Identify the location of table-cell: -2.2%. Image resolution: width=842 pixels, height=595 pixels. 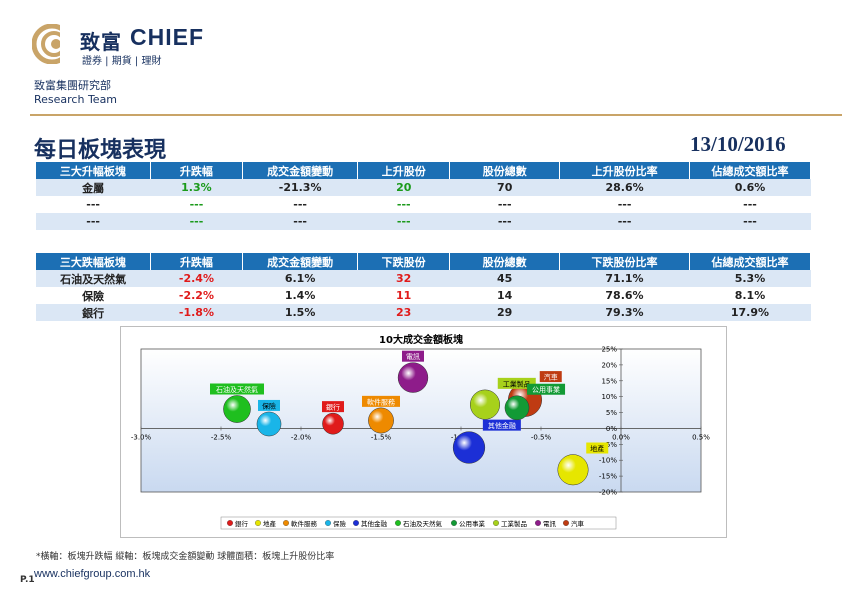
(196, 295).